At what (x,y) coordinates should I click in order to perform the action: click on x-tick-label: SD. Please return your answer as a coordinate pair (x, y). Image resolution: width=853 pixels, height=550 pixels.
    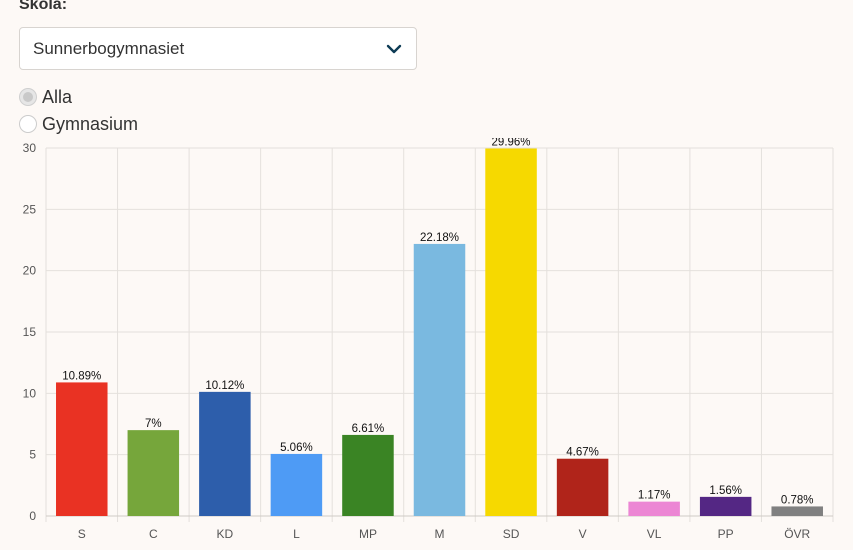
    Looking at the image, I should click on (511, 534).